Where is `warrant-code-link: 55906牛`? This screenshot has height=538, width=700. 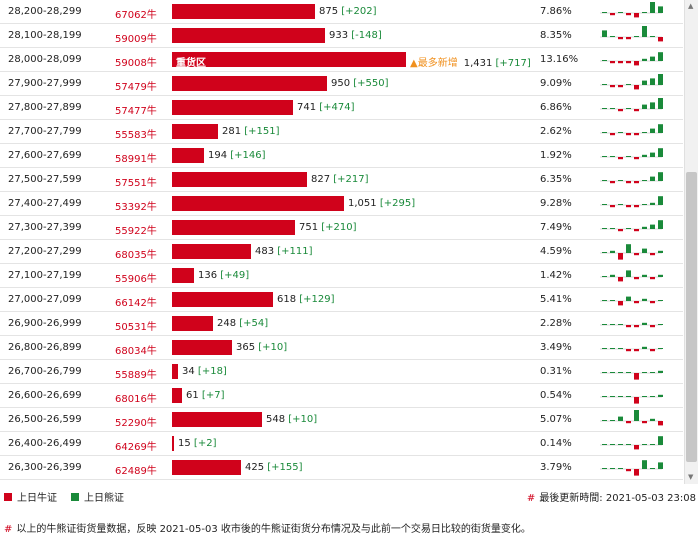
warrant-code-link: 55906牛 is located at coordinates (136, 279).